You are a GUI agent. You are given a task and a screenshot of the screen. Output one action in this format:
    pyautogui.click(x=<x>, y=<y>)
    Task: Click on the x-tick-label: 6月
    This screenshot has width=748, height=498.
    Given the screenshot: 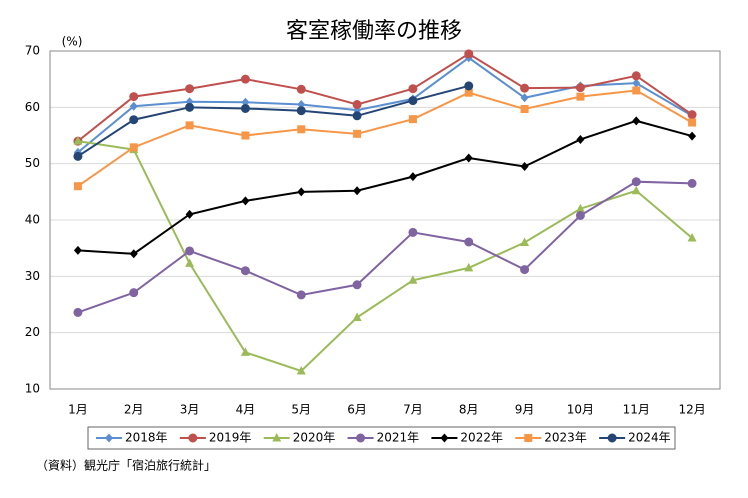 What is the action you would take?
    pyautogui.click(x=357, y=410)
    